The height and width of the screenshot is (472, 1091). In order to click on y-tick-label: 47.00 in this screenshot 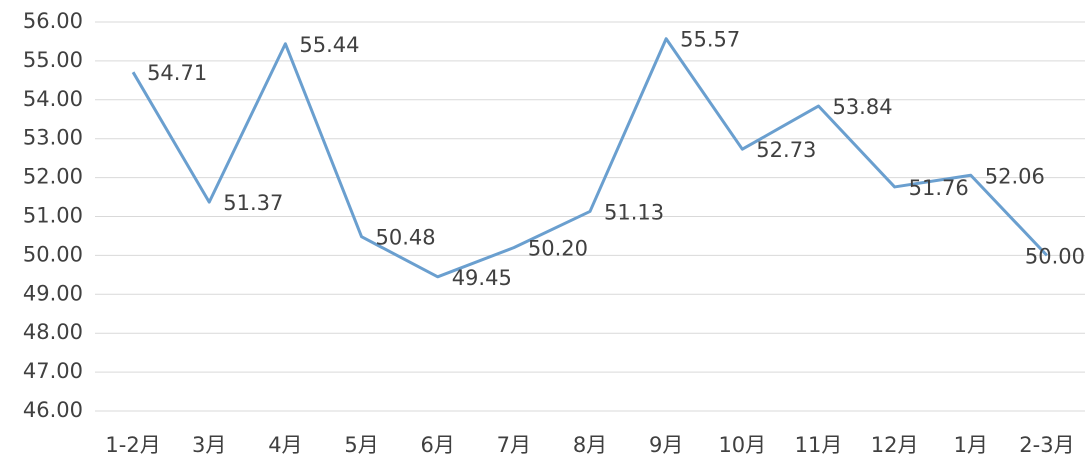, I will do `click(53, 371)`.